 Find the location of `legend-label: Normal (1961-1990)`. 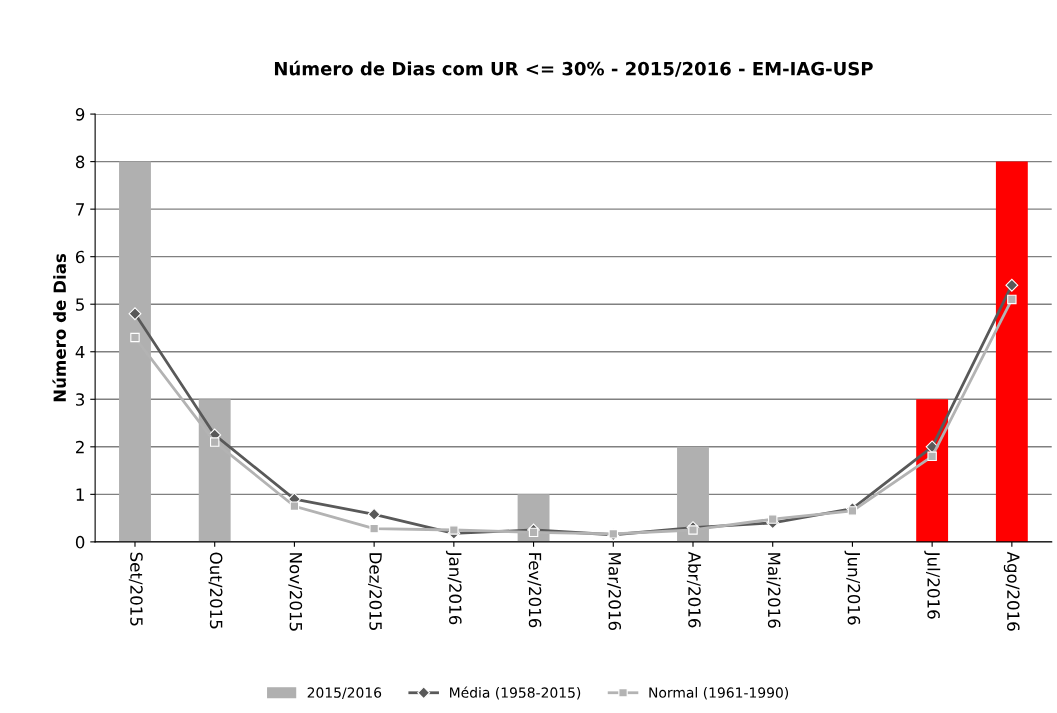

legend-label: Normal (1961-1990) is located at coordinates (719, 693).